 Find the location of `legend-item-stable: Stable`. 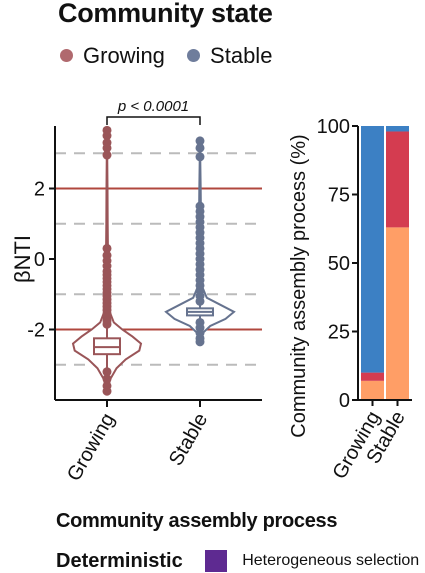

legend-item-stable: Stable is located at coordinates (229, 56).